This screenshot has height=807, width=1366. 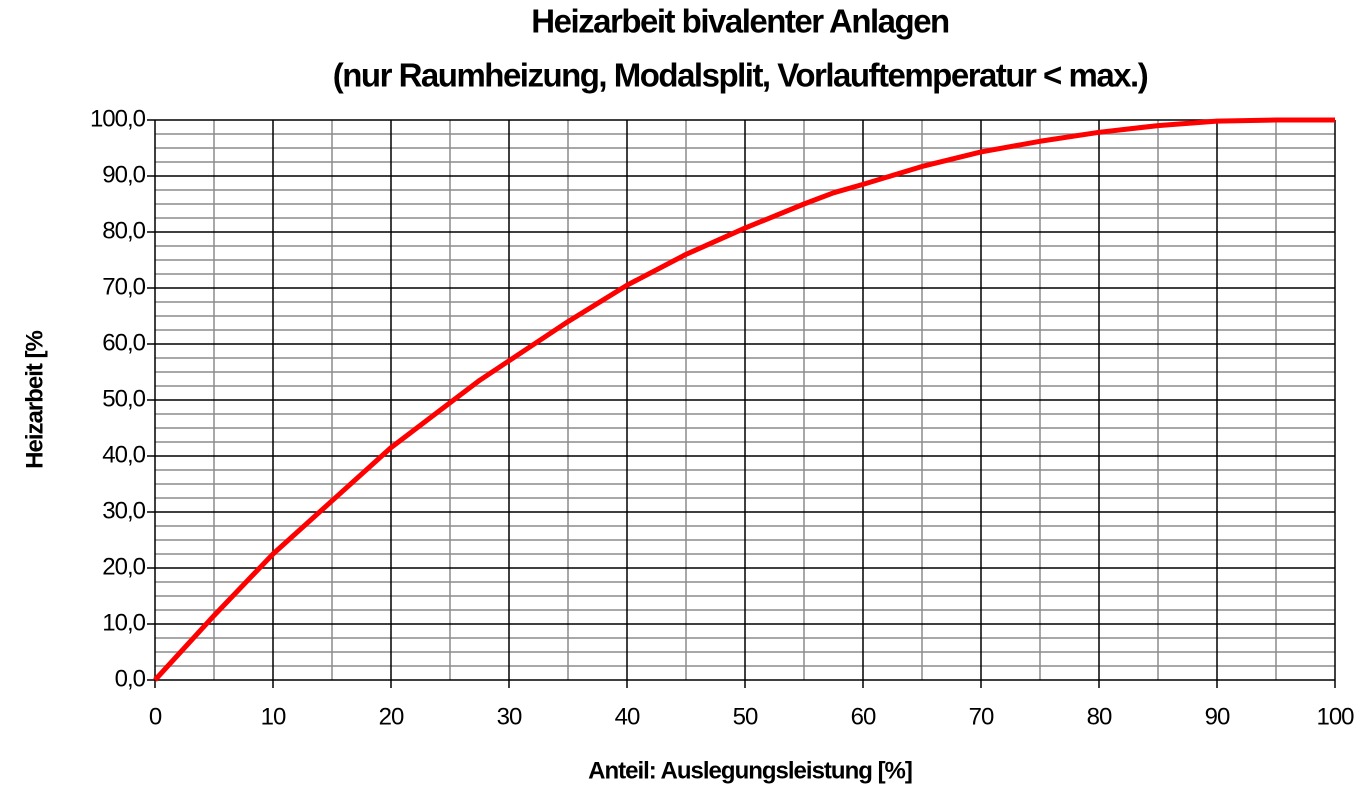 I want to click on x-tick-label: 10, so click(x=273, y=716).